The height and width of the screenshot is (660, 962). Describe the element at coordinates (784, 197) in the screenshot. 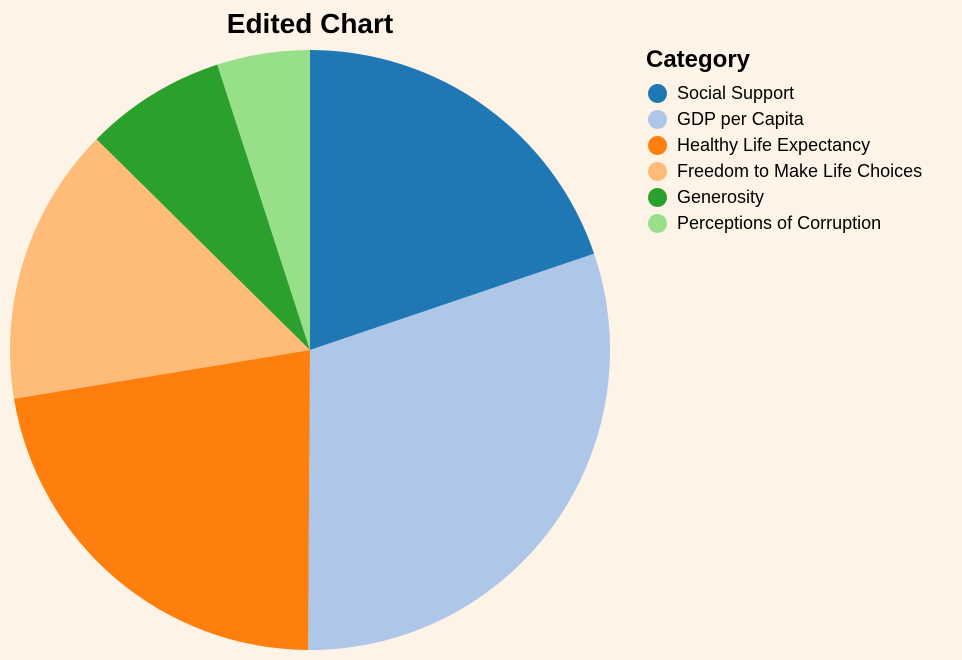

I see `legend-item: Generosity` at that location.